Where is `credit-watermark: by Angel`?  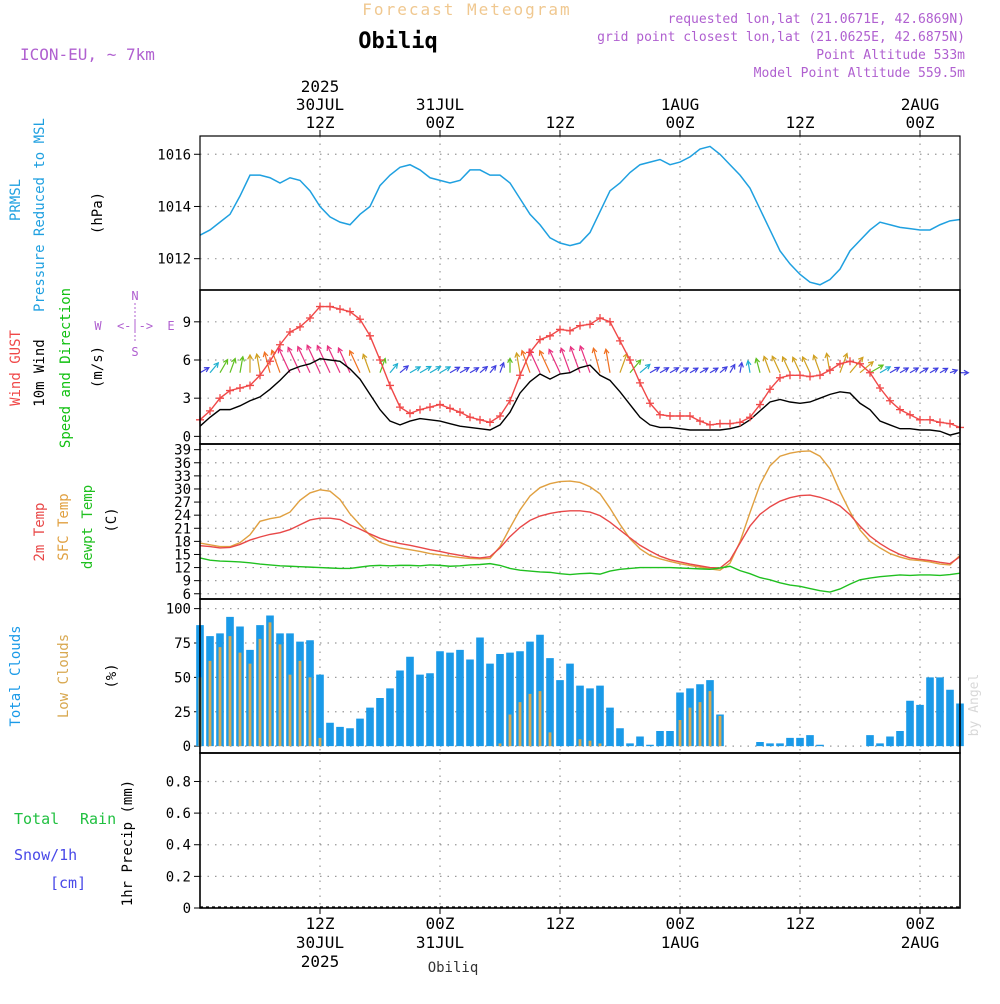
credit-watermark: by Angel is located at coordinates (974, 705).